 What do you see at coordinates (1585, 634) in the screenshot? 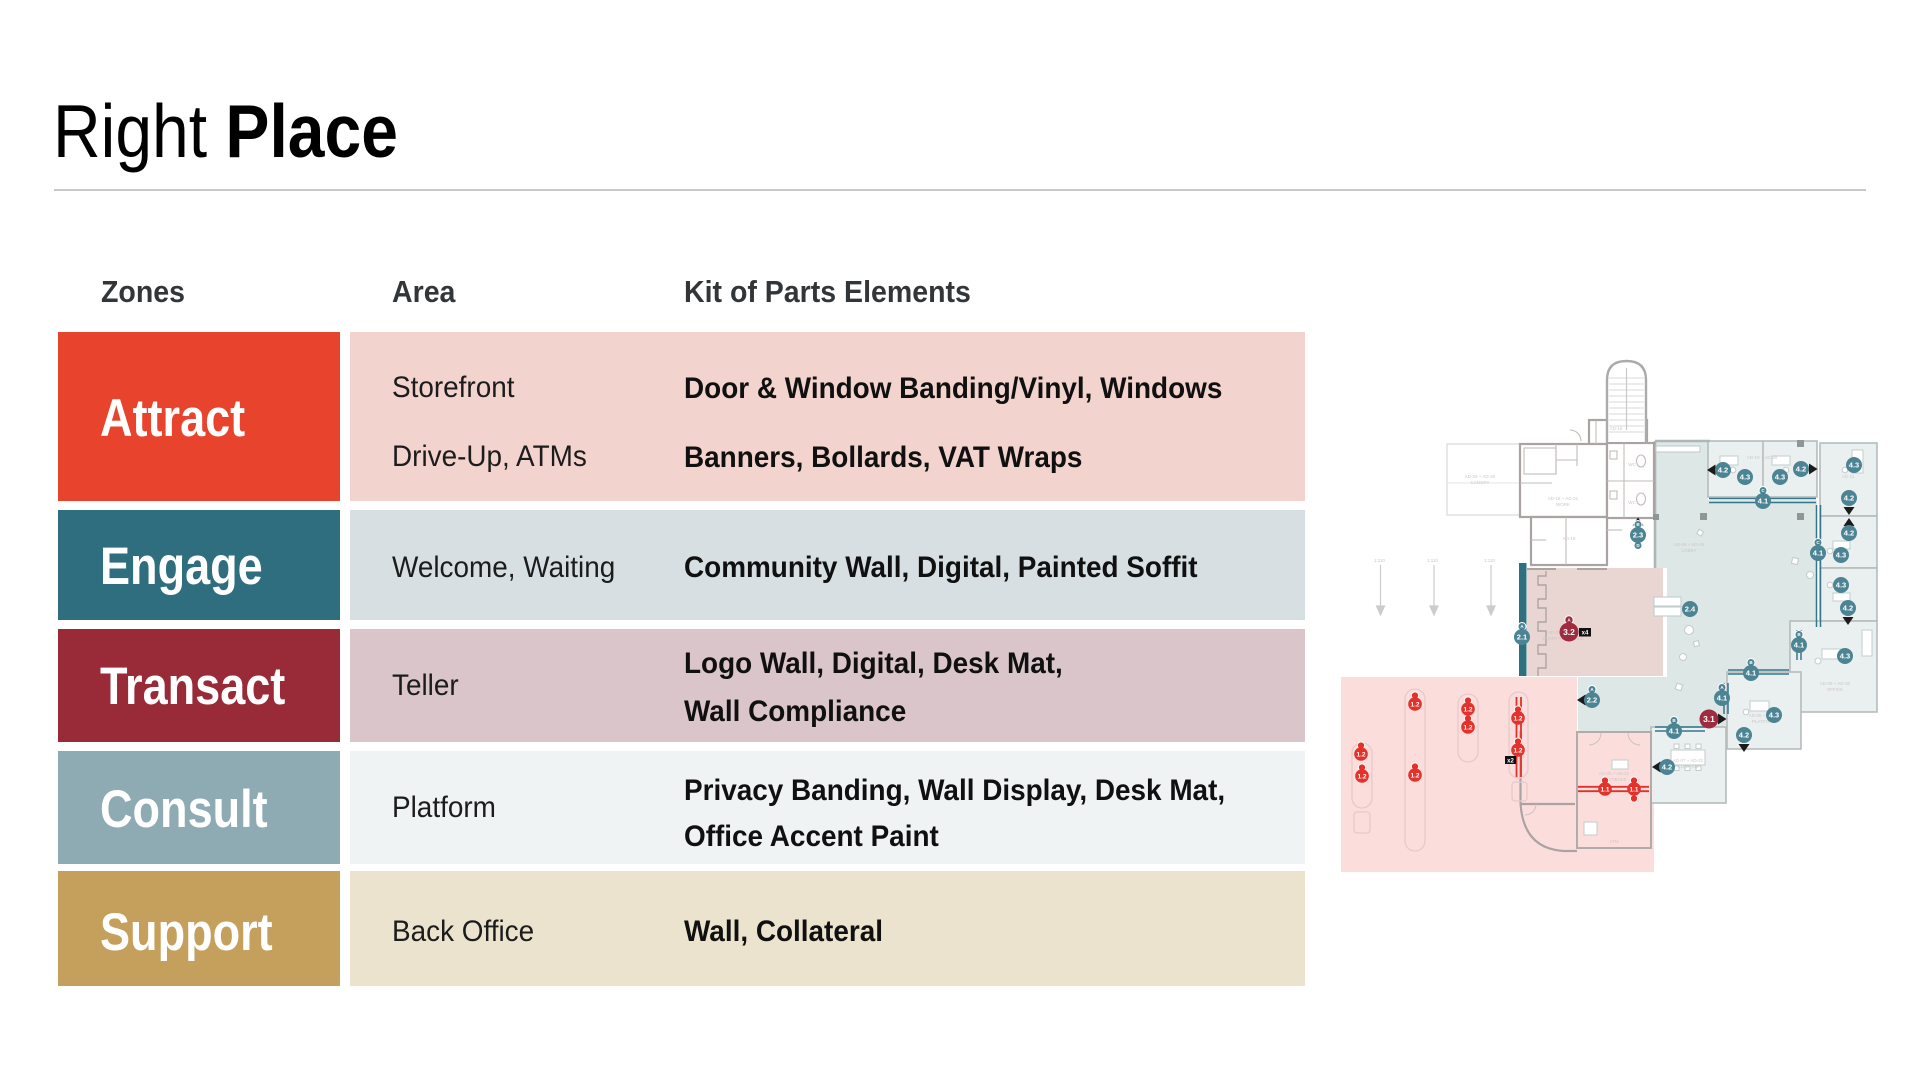
I see `svg-text: x4` at bounding box center [1585, 634].